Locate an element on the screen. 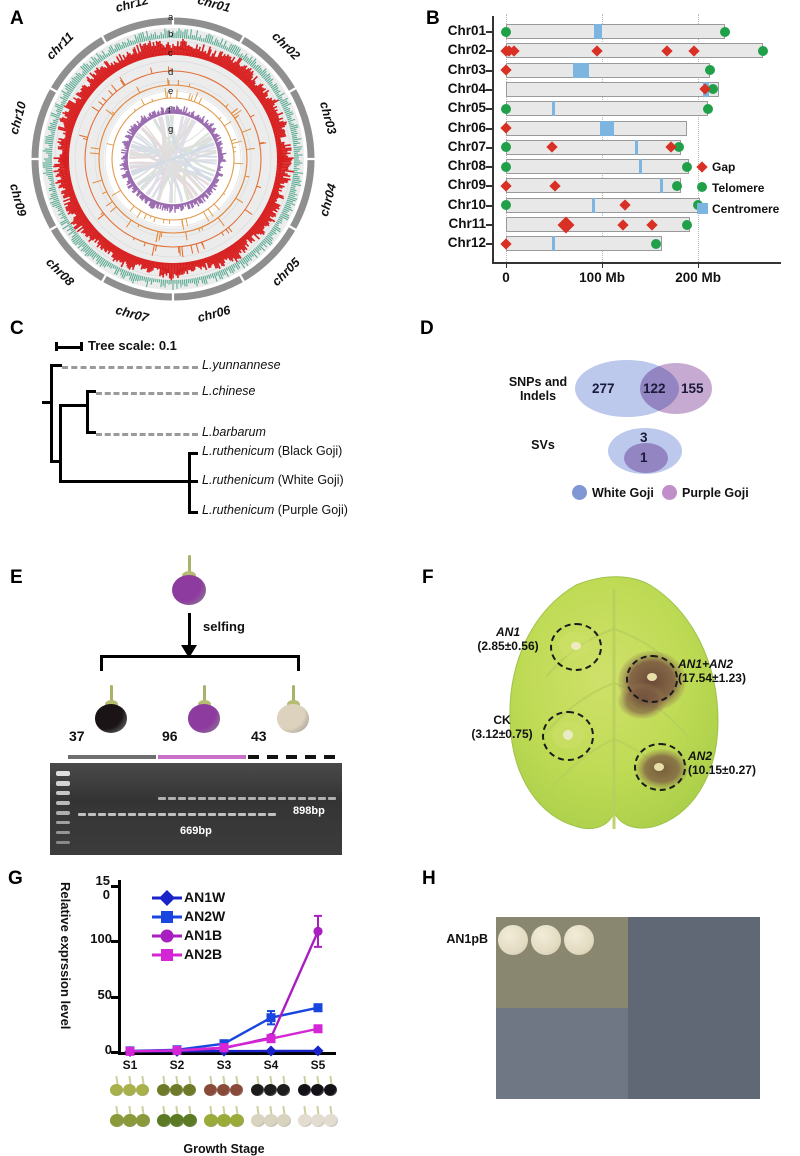  chromosome-bar-Chr07 is located at coordinates (593, 147).